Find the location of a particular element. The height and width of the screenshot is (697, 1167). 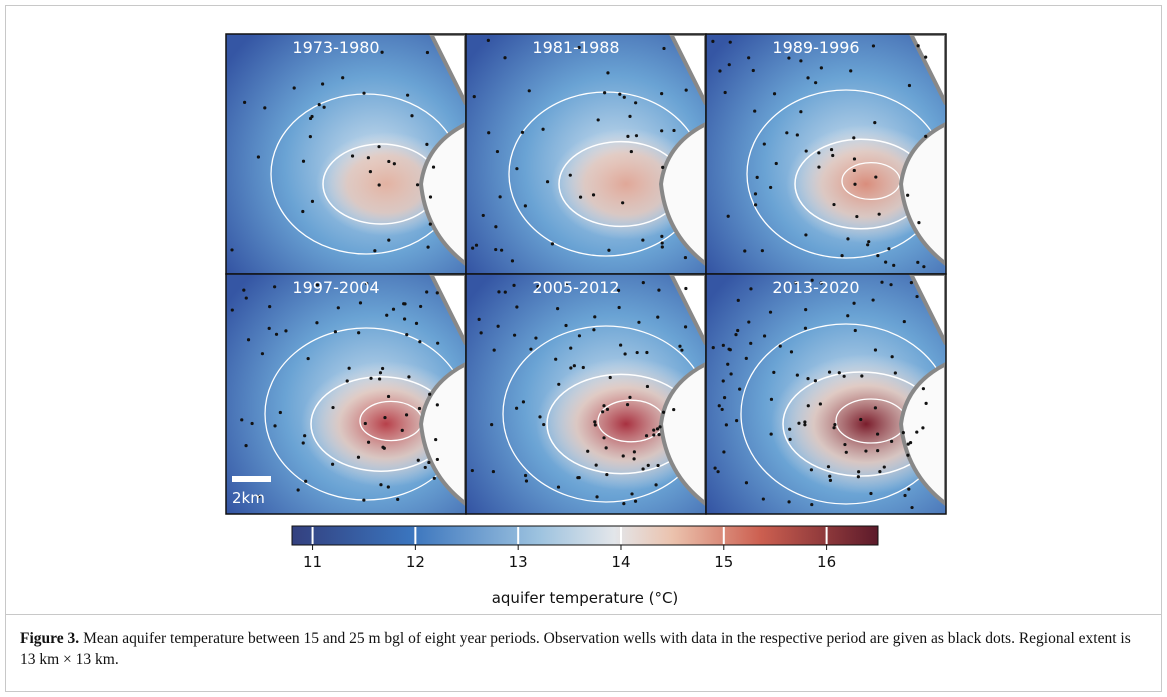

coast is located at coordinates (922, 434).